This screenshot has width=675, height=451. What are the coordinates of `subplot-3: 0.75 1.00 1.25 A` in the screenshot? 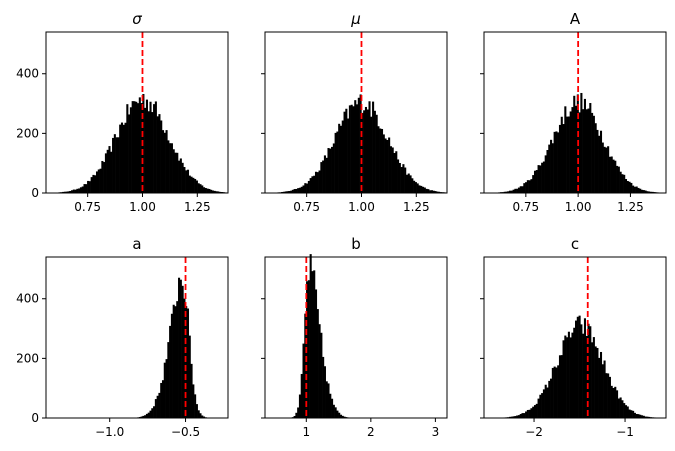 It's located at (573, 112).